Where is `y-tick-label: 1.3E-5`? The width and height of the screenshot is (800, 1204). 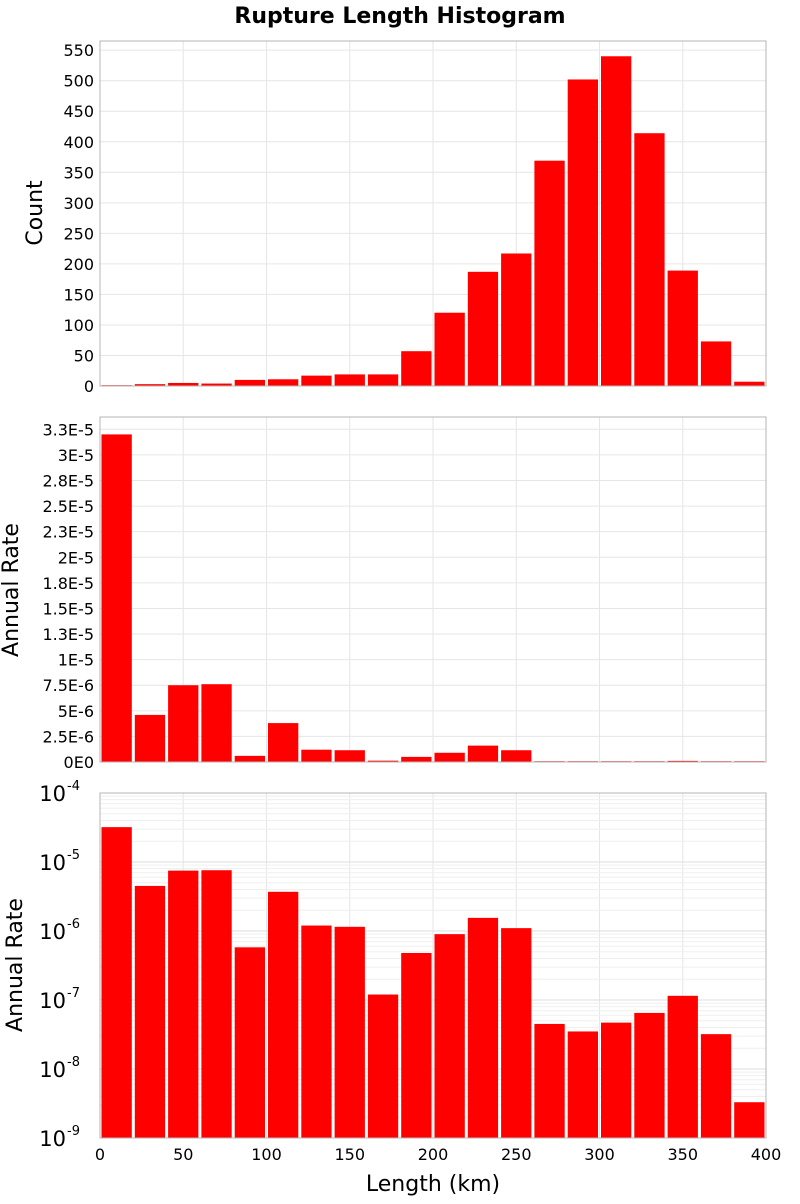
y-tick-label: 1.3E-5 is located at coordinates (68, 634).